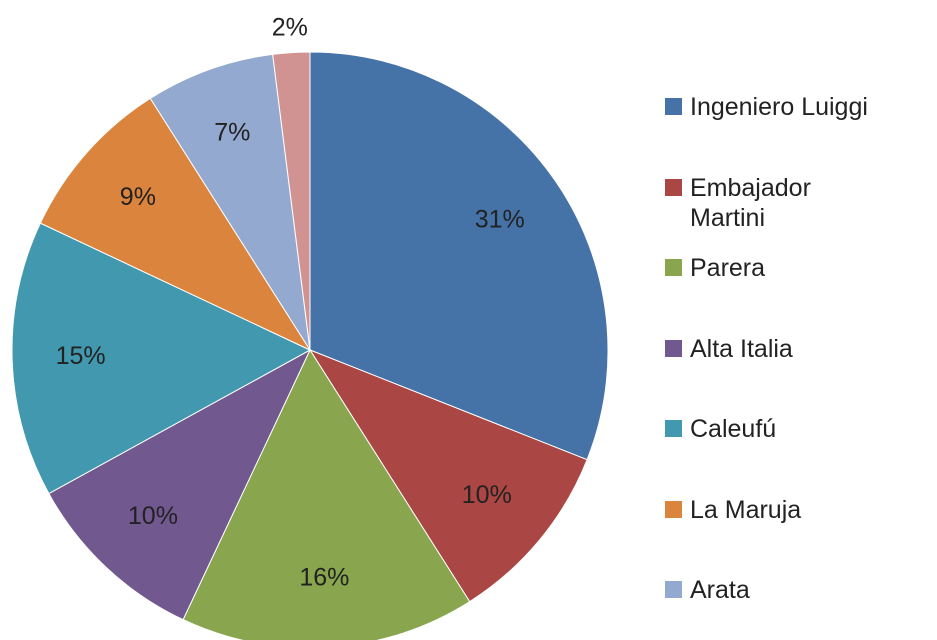 The height and width of the screenshot is (640, 937). I want to click on legend-label: Caleufú, so click(733, 429).